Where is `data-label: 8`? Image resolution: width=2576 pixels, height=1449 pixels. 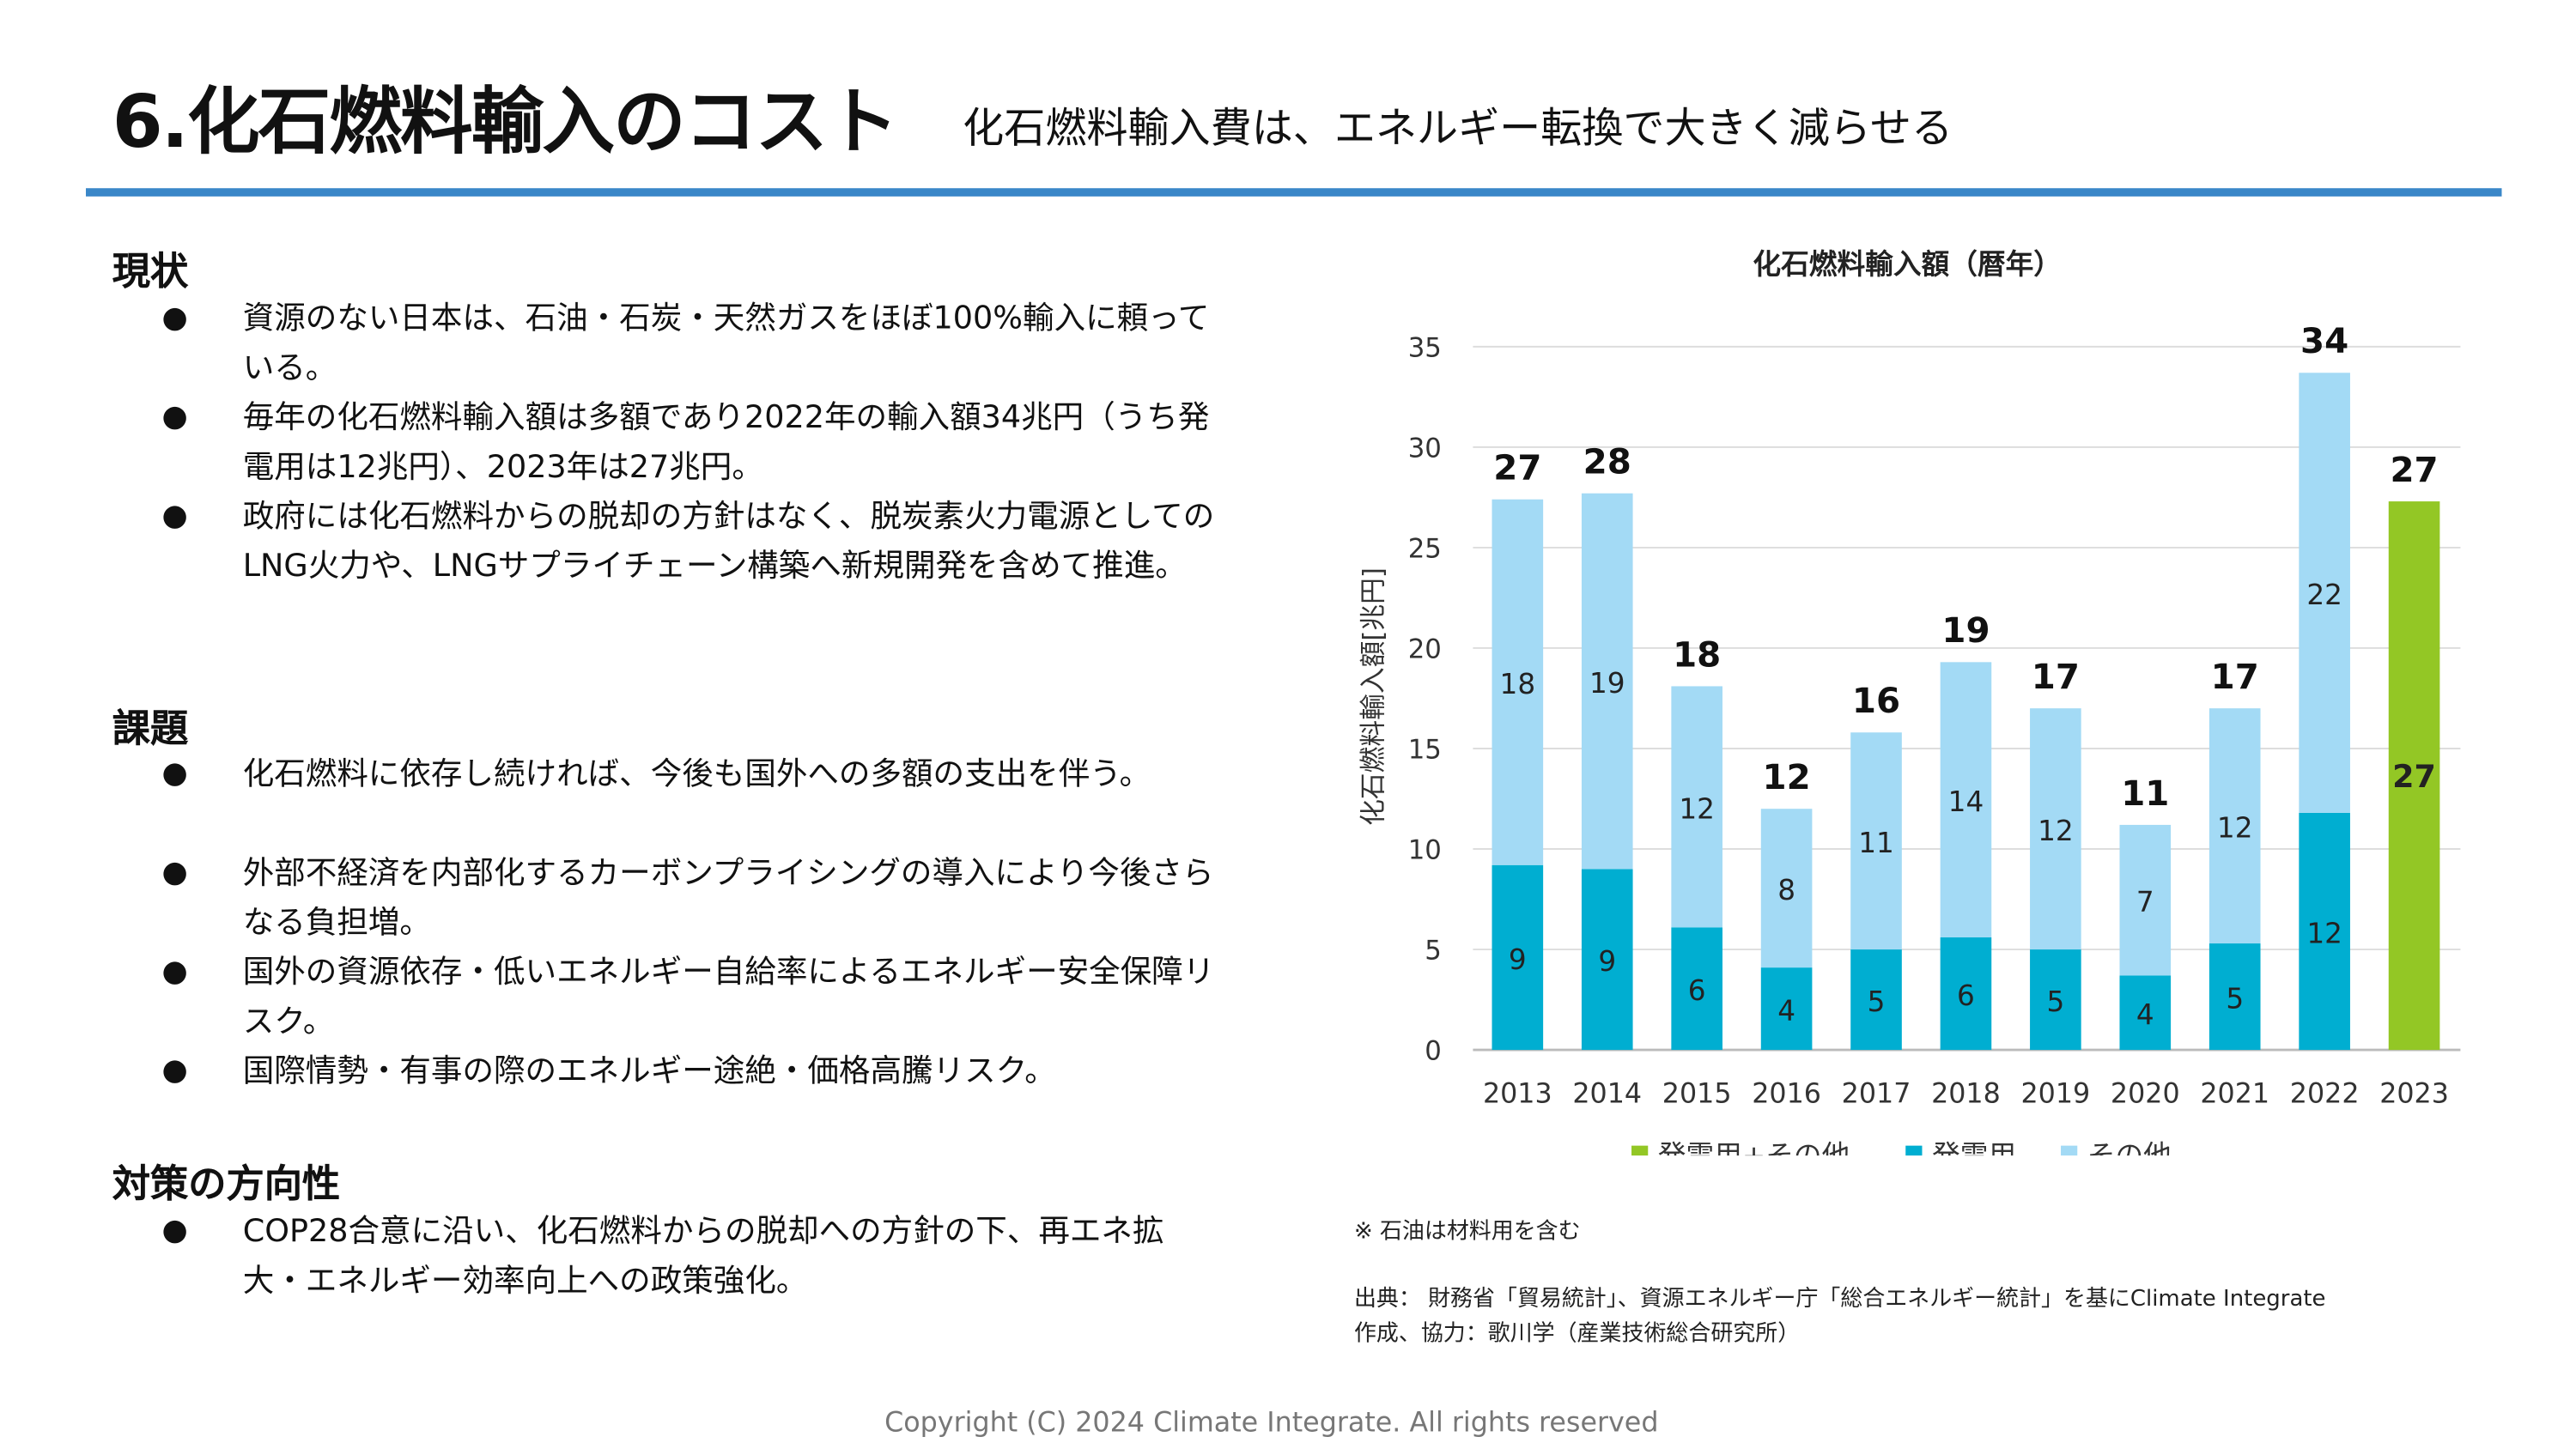 data-label: 8 is located at coordinates (1786, 890).